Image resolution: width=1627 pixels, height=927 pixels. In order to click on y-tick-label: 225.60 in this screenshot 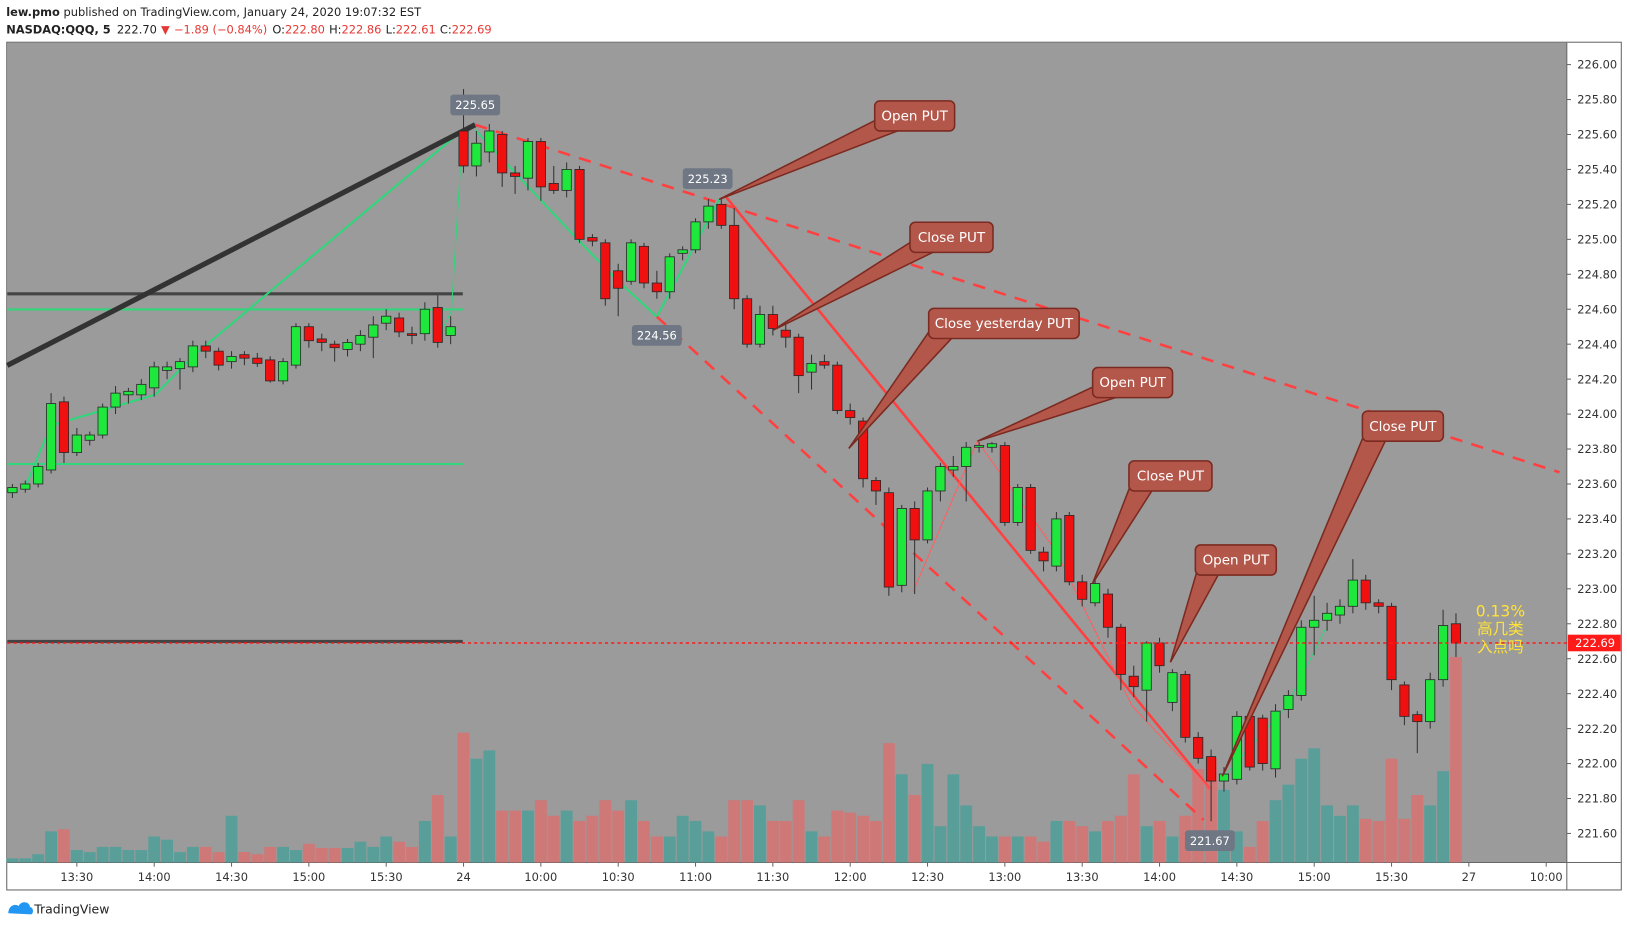, I will do `click(1597, 135)`.